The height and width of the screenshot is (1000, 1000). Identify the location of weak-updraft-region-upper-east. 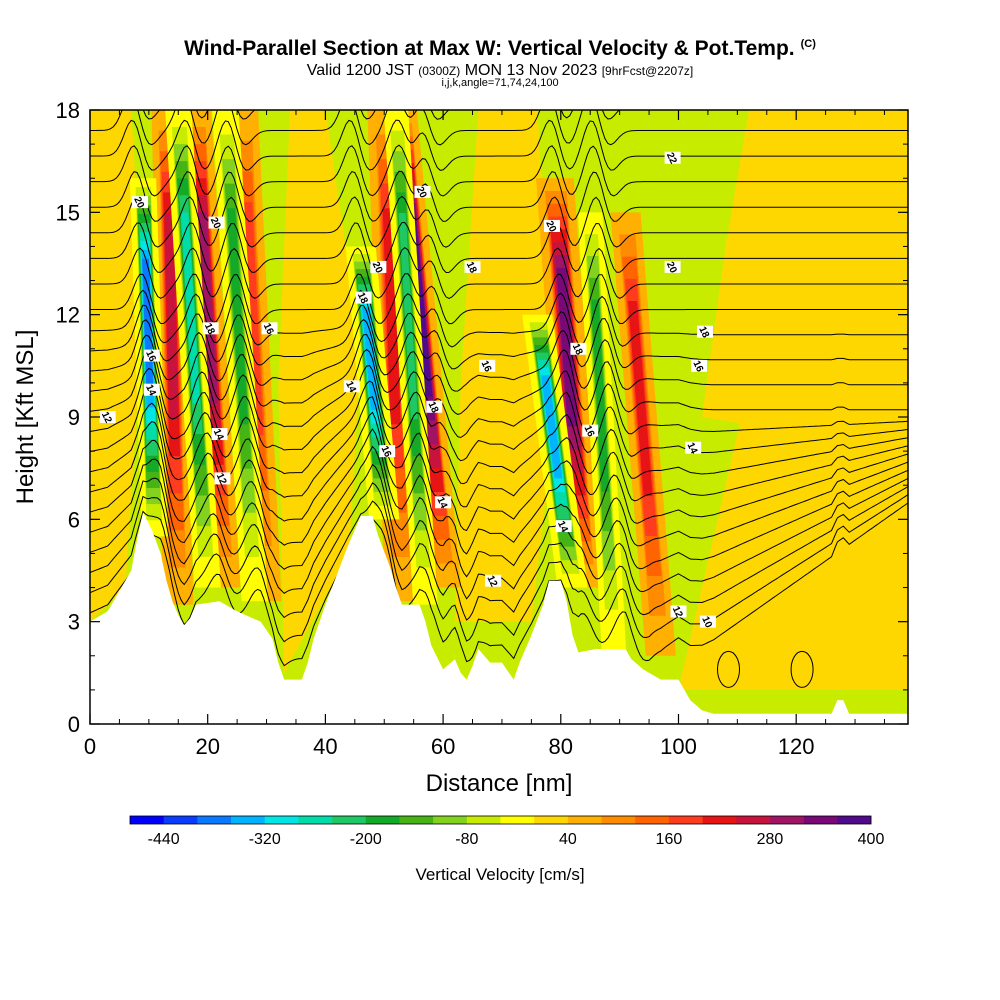
(805, 281).